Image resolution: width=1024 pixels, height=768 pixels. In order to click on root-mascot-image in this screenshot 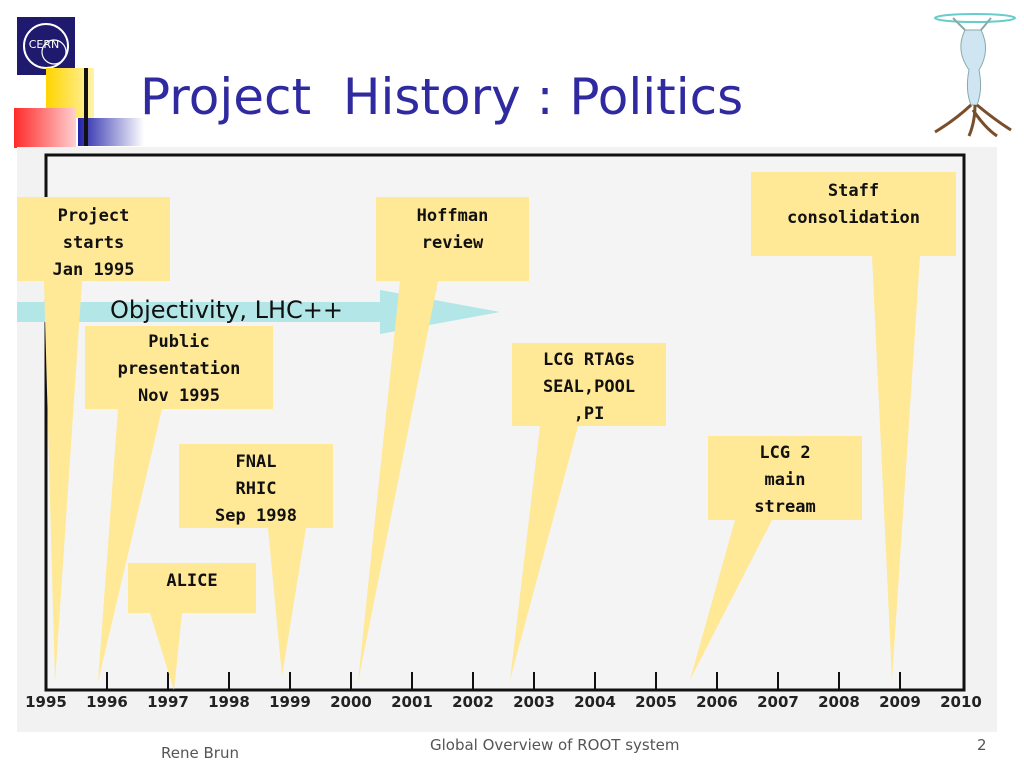, I will do `click(975, 75)`.